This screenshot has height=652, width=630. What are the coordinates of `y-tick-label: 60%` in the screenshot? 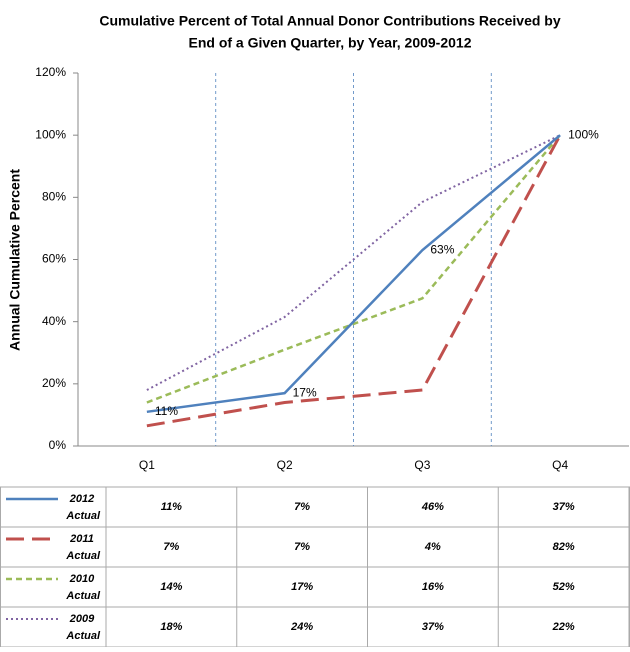 It's located at (54, 259).